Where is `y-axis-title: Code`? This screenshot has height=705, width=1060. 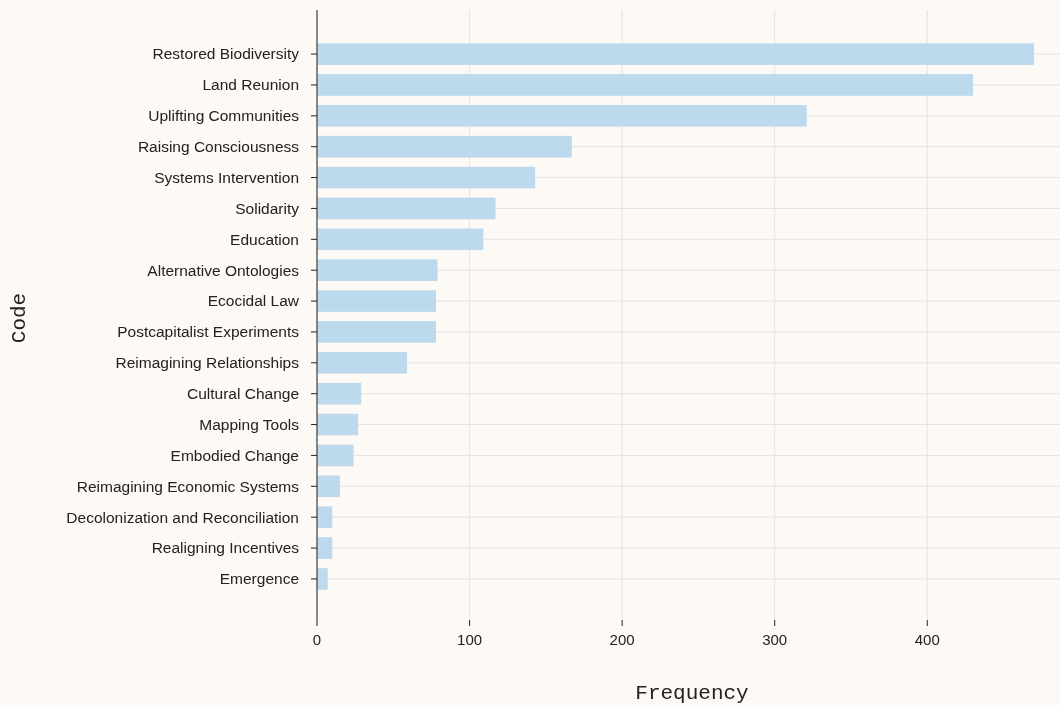
y-axis-title: Code is located at coordinates (19, 318).